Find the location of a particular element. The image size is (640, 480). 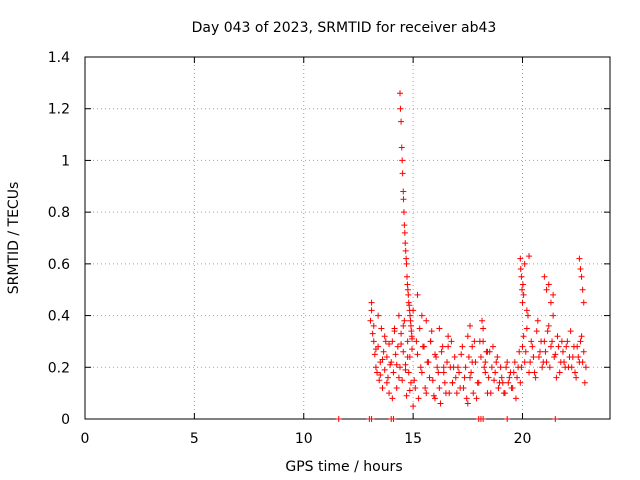

y-tick-label: 0.8 is located at coordinates (59, 213).